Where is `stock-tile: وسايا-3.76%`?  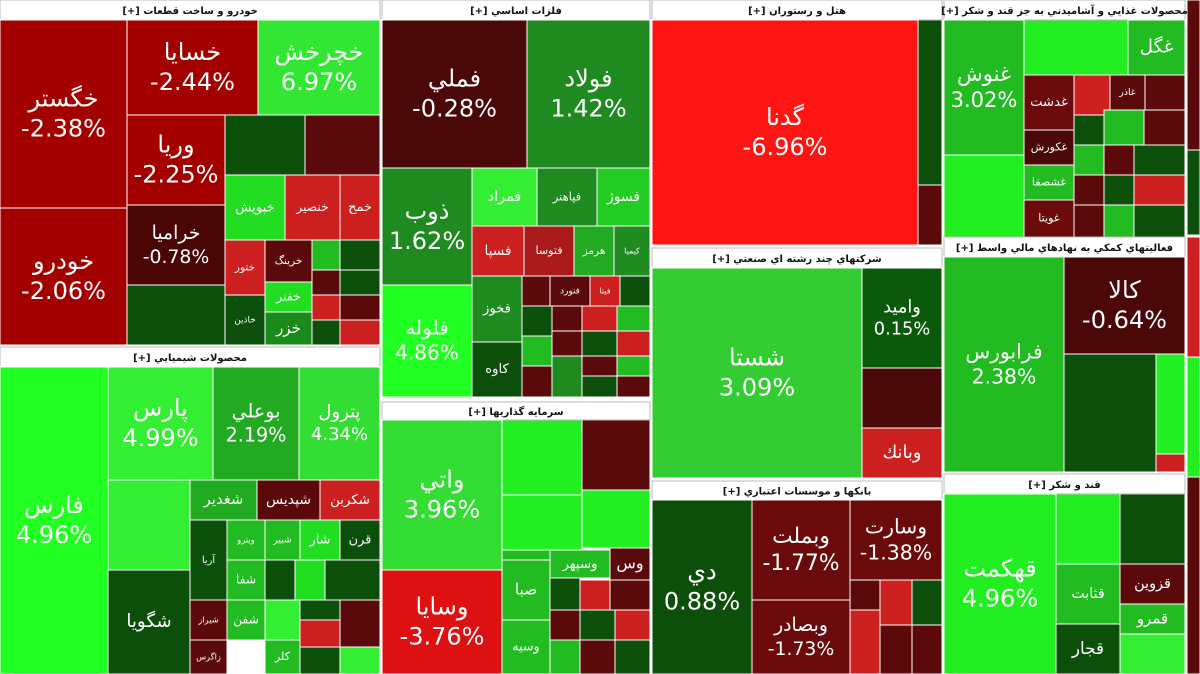 stock-tile: وسايا-3.76% is located at coordinates (442, 621).